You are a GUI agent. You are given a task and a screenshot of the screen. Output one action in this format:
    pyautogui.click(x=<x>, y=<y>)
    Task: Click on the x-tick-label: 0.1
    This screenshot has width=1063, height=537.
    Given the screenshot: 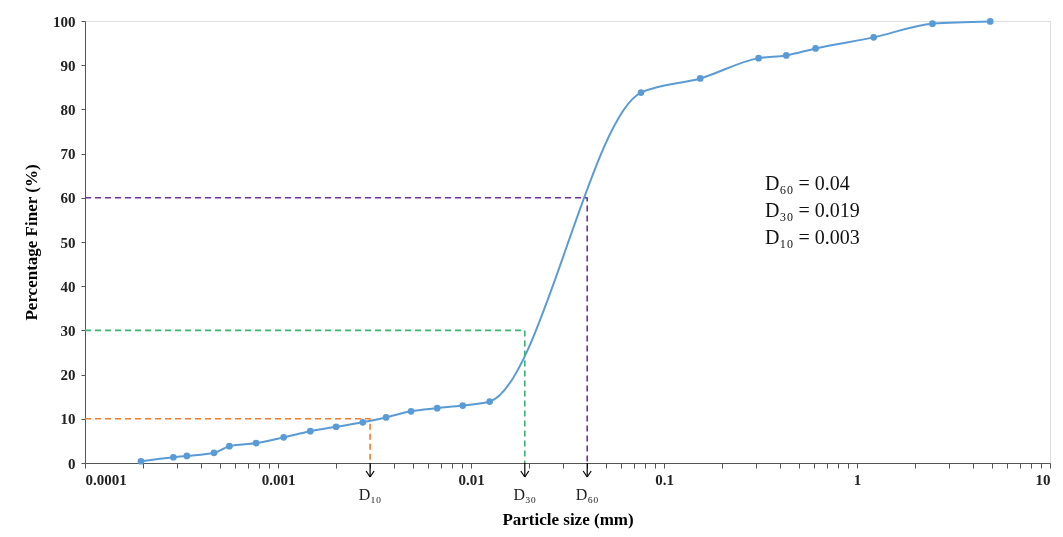 What is the action you would take?
    pyautogui.click(x=664, y=479)
    